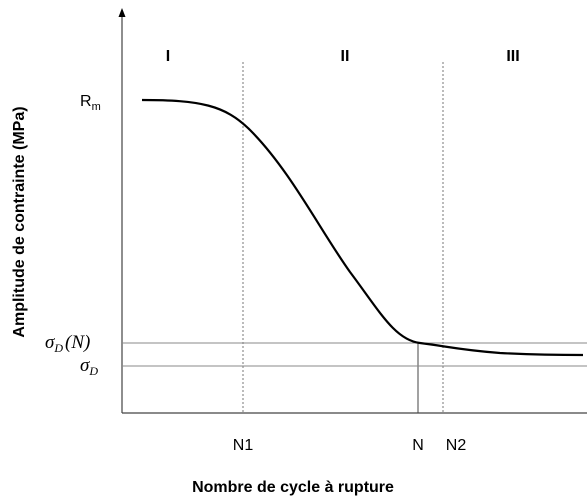  What do you see at coordinates (67, 343) in the screenshot?
I see `y-tick-label: σD (N)` at bounding box center [67, 343].